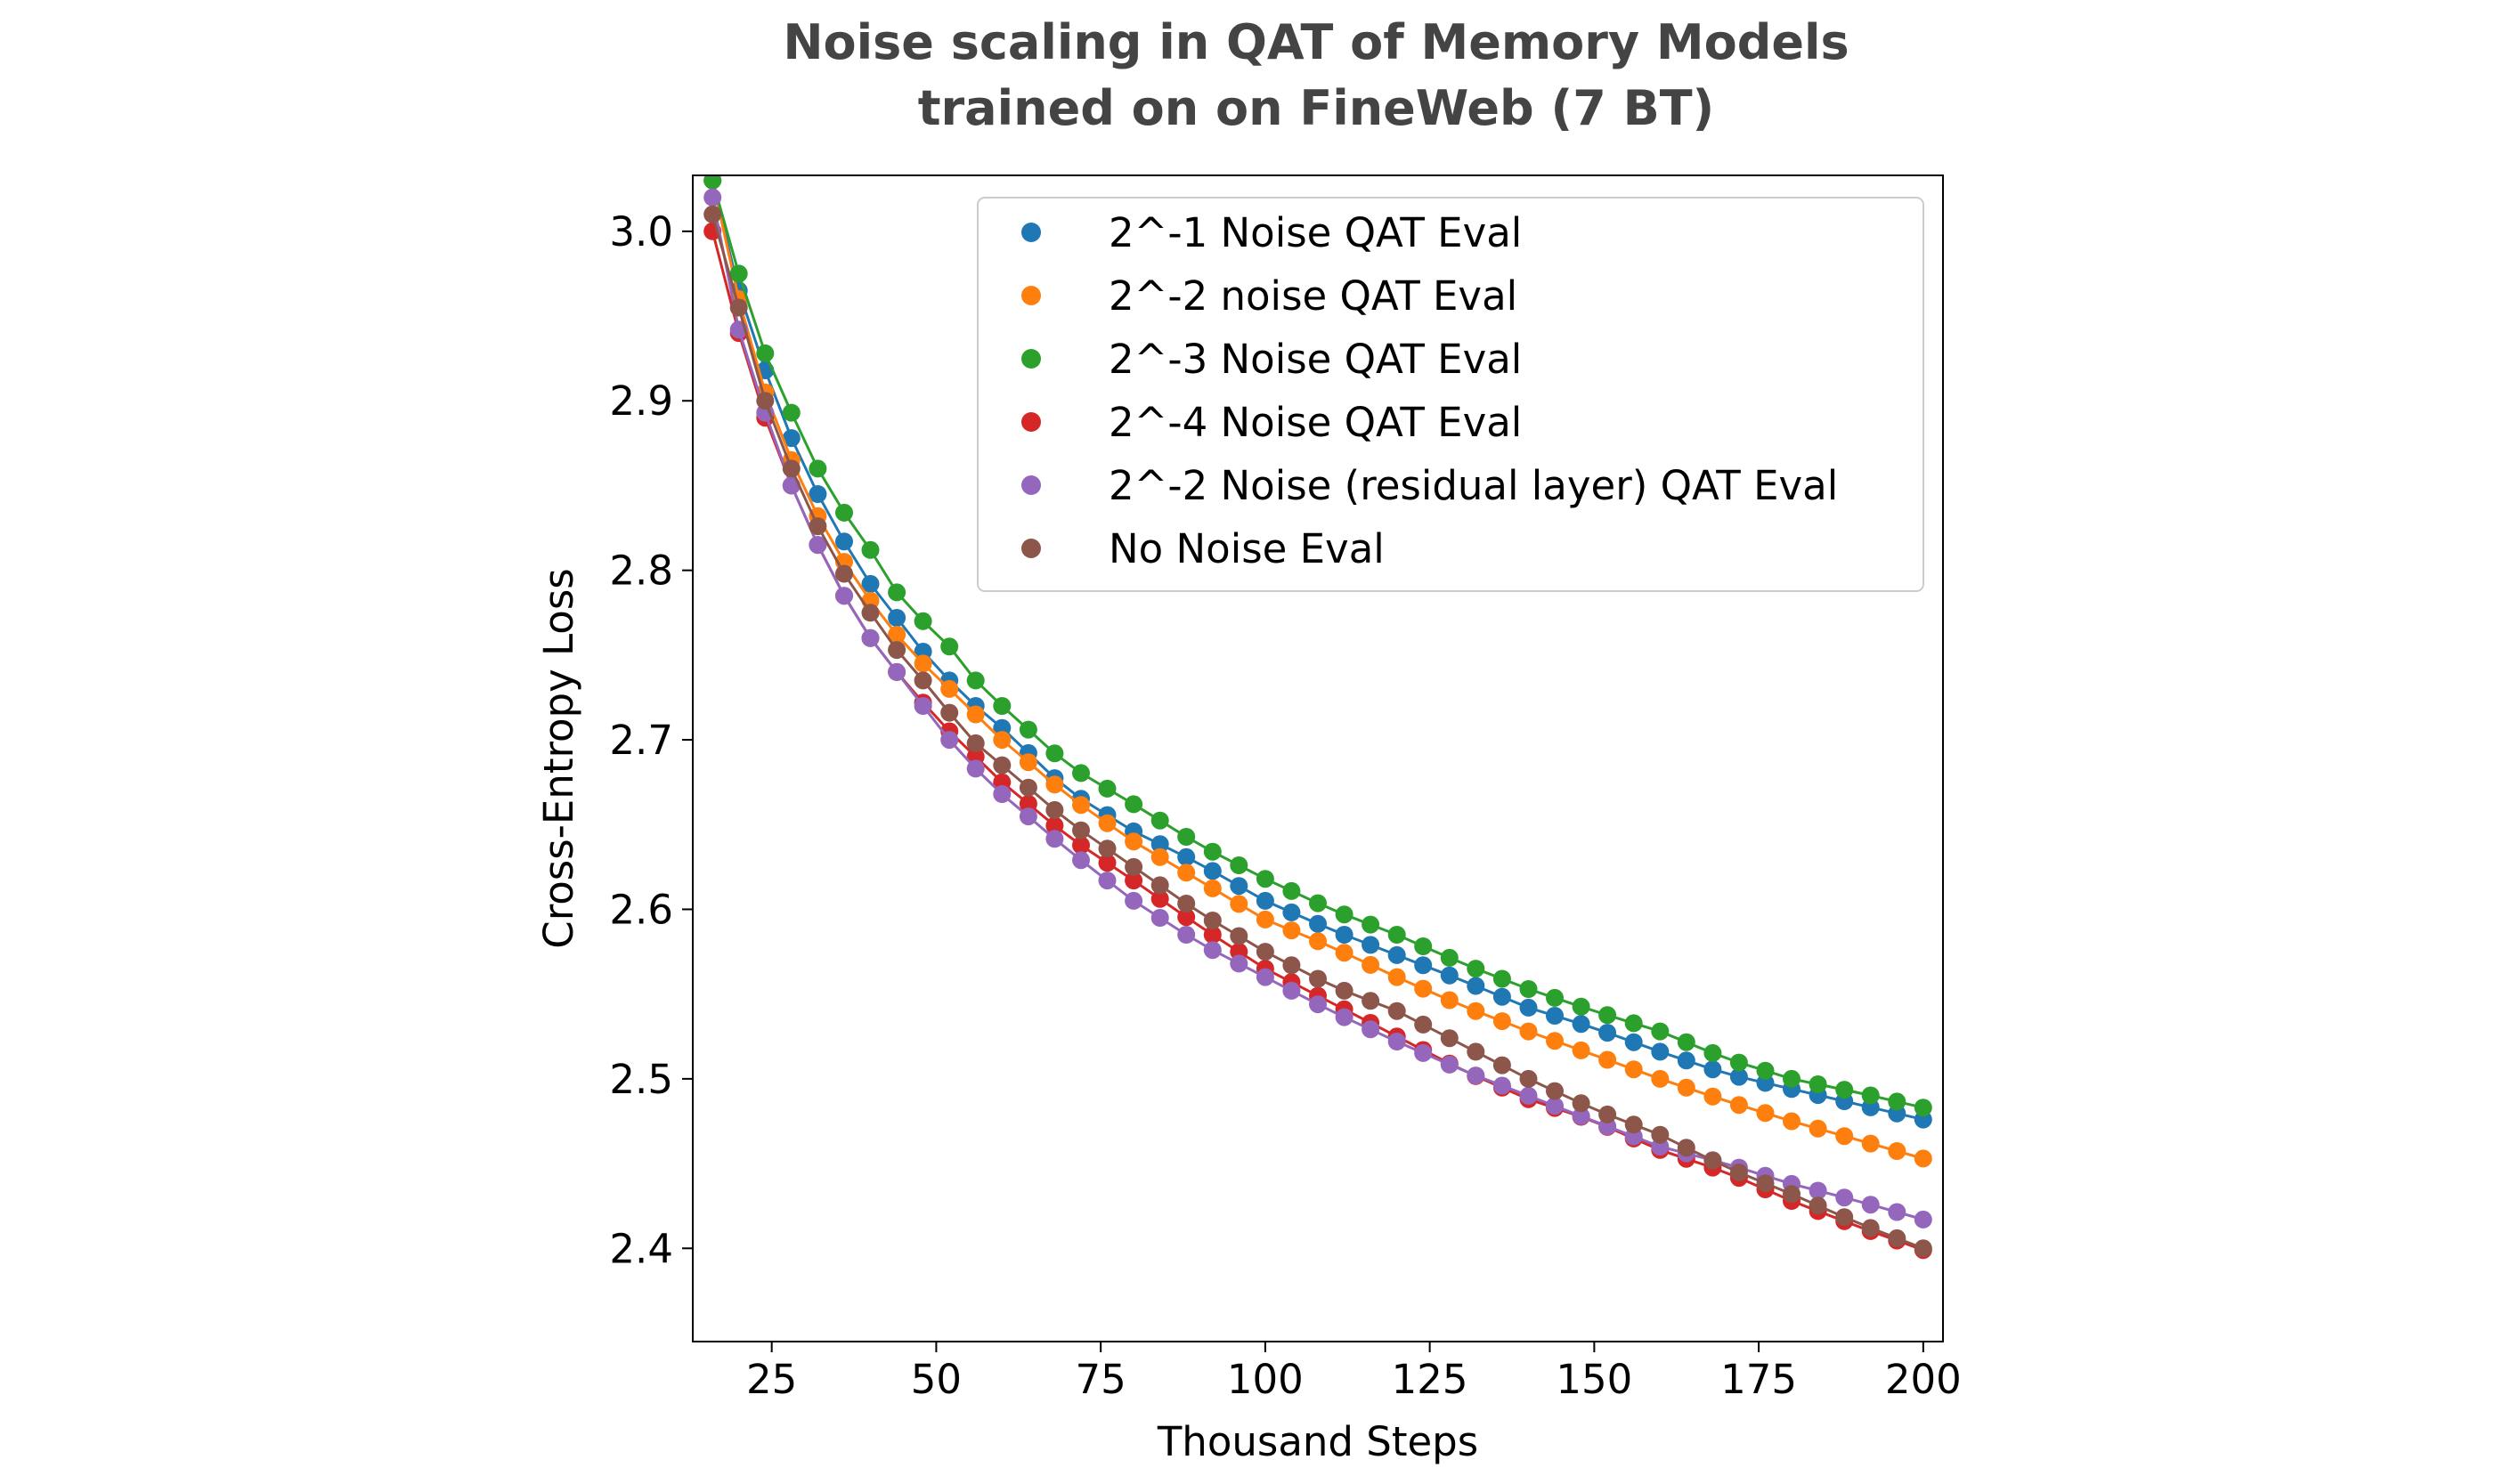 This screenshot has width=2520, height=1484. Describe the element at coordinates (1316, 108) in the screenshot. I see `chart-title-line-2: trained on on FineWeb (7 BT)` at that location.